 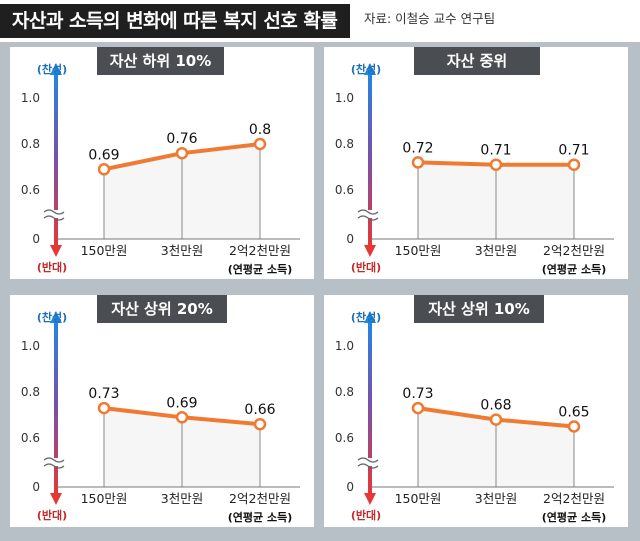 What do you see at coordinates (260, 130) in the screenshot?
I see `data-label: 0.8` at bounding box center [260, 130].